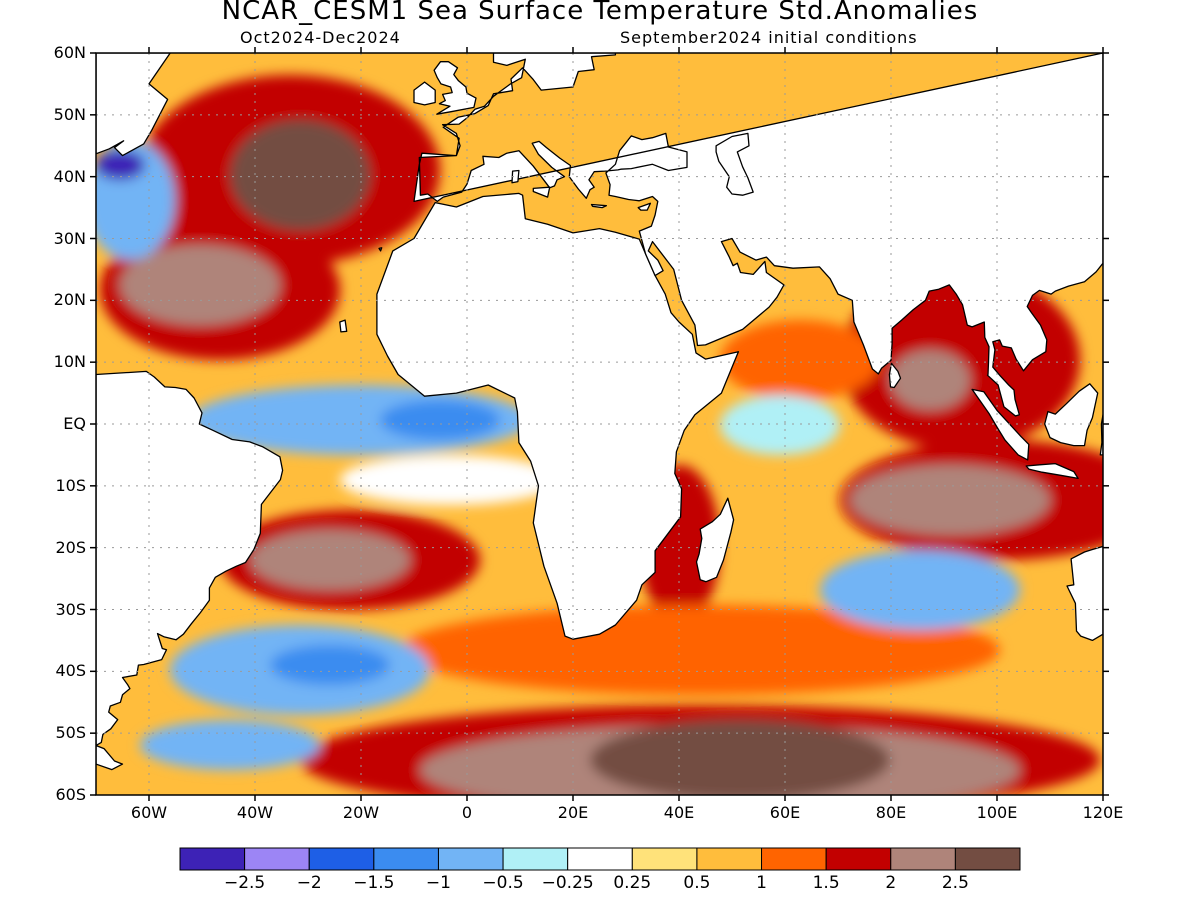 This screenshot has height=900, width=1200. What do you see at coordinates (330, 665) in the screenshot?
I see `south-atlantic-strong-cool-anomaly` at bounding box center [330, 665].